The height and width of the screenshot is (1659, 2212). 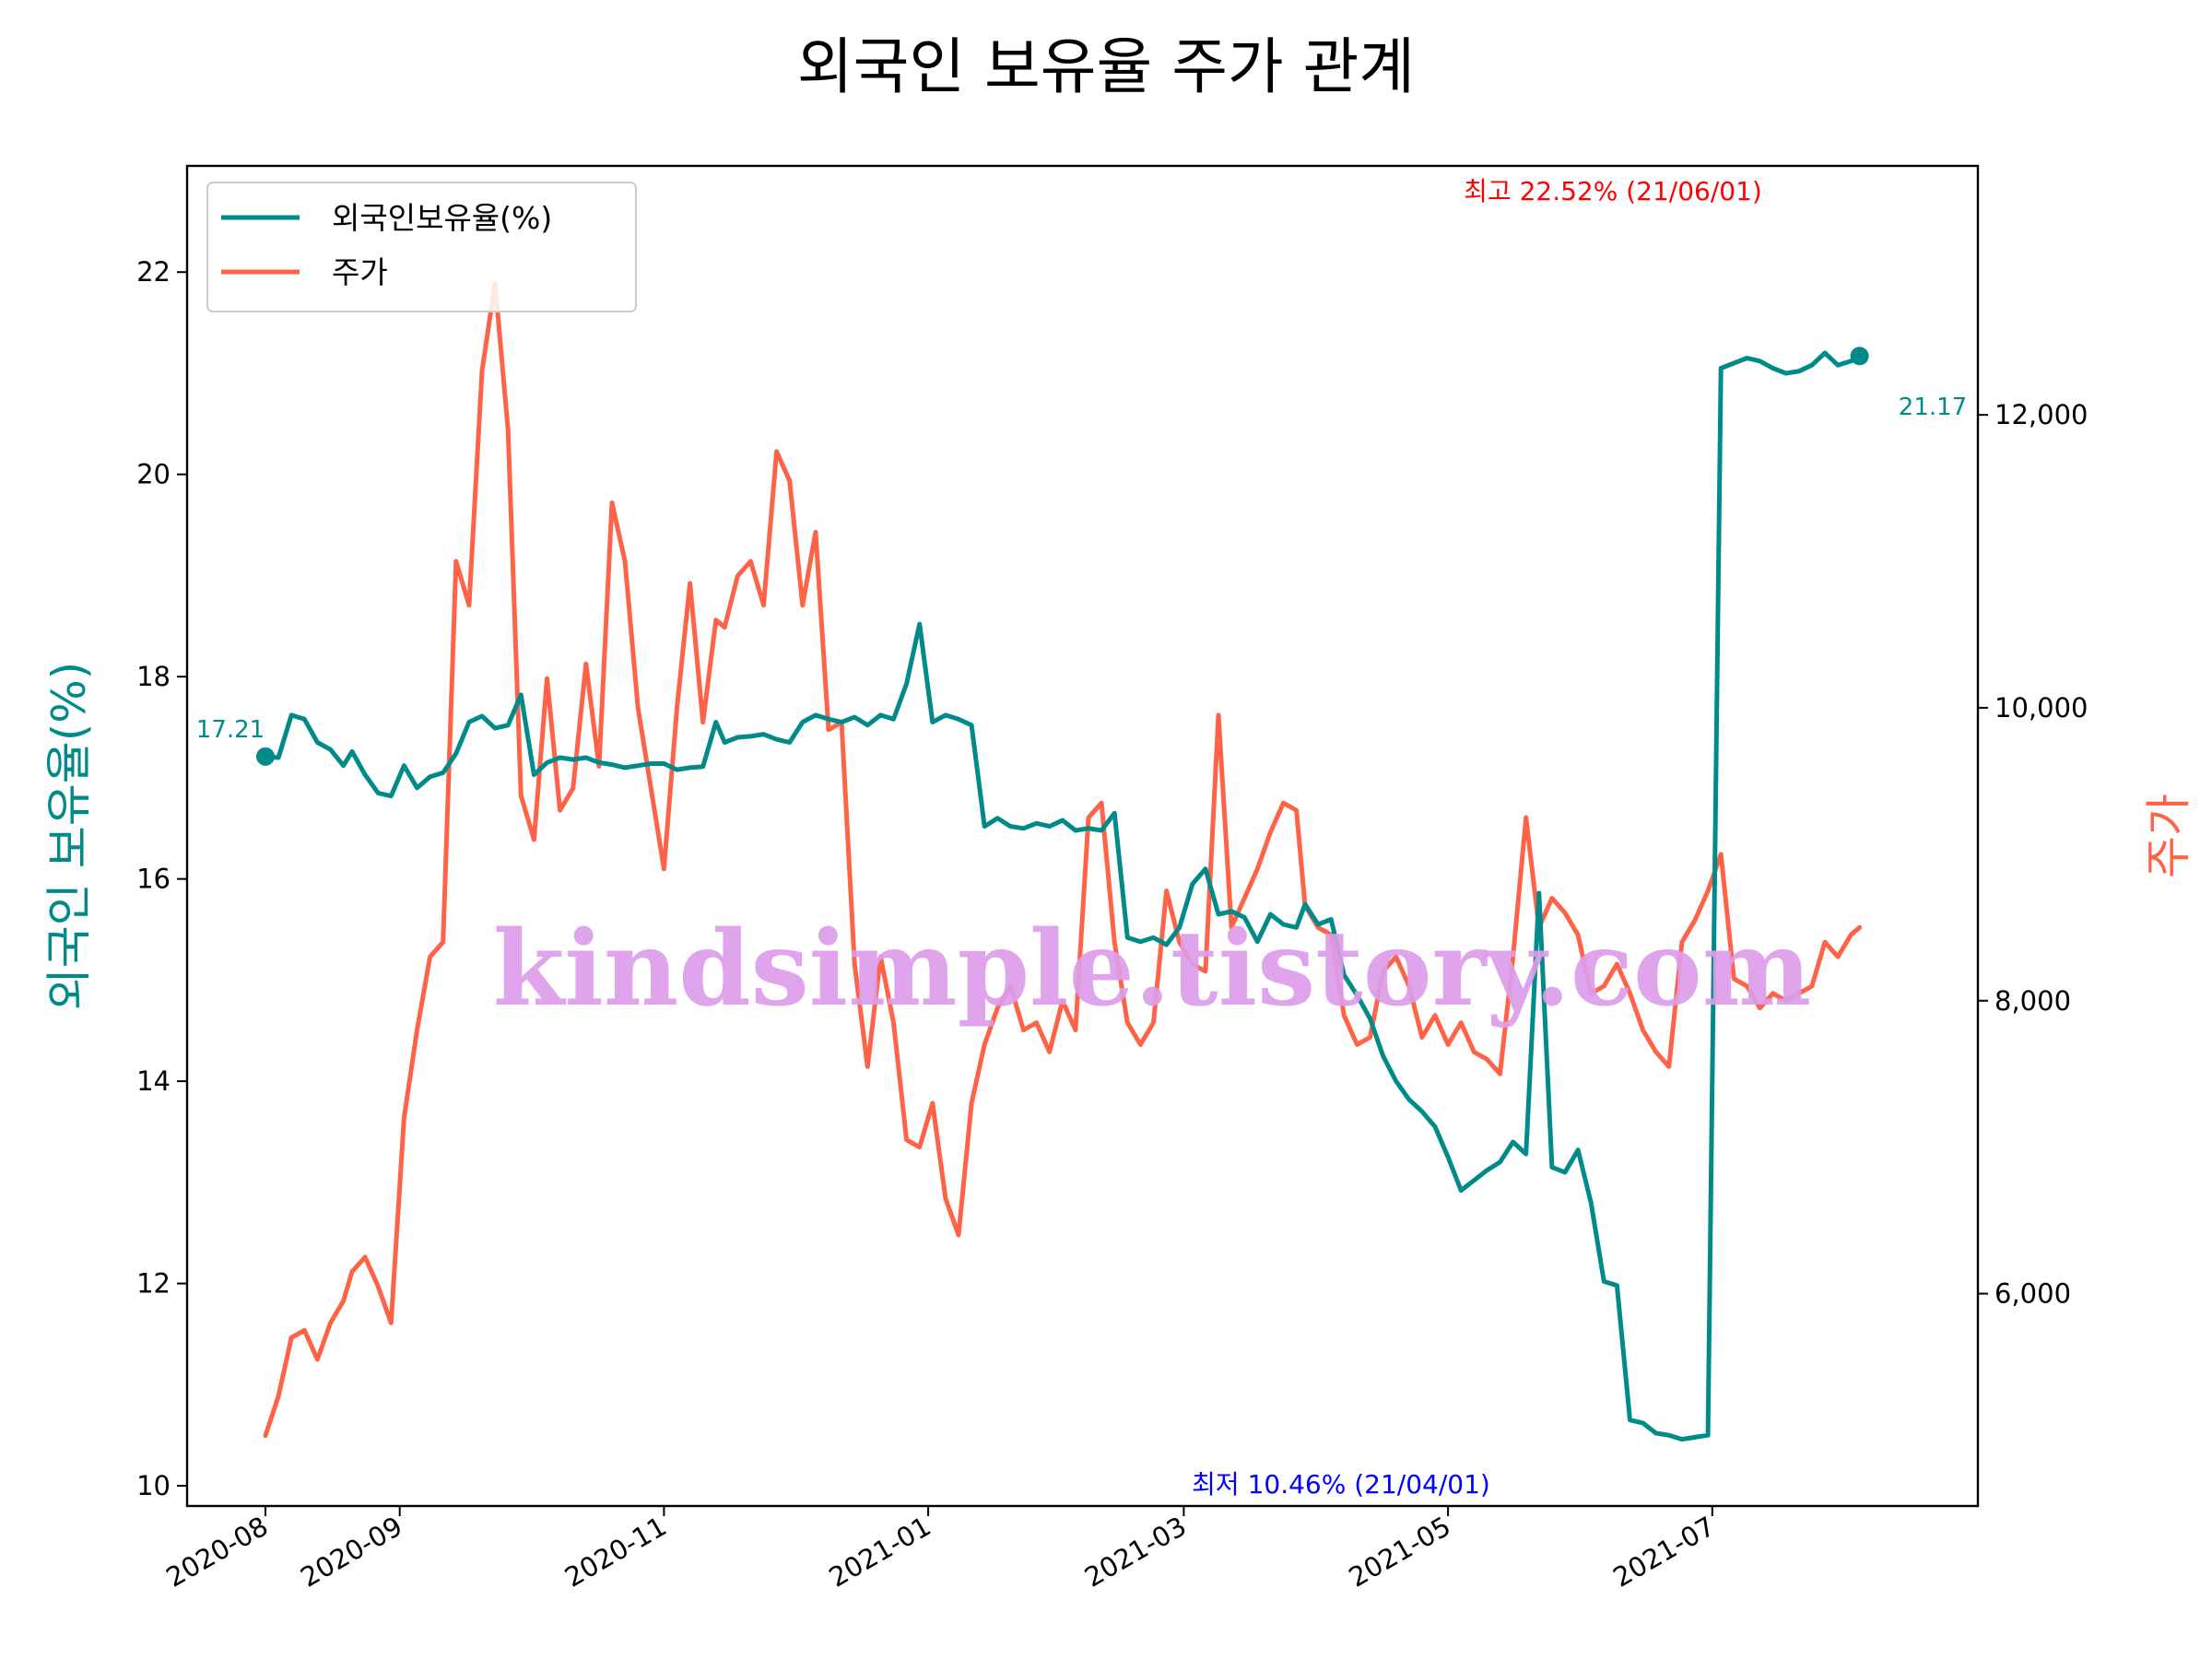 What do you see at coordinates (2032, 1294) in the screenshot?
I see `y-right-tick-label: 6,000` at bounding box center [2032, 1294].